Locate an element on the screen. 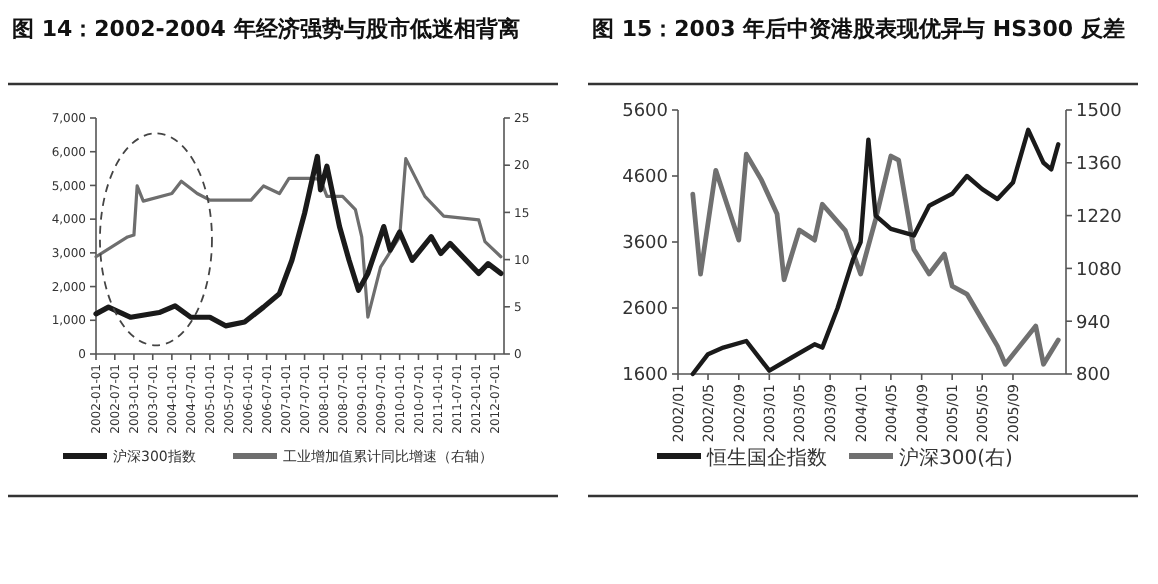 This screenshot has width=1158, height=584. legend-label: 沪深300(右) is located at coordinates (956, 457).